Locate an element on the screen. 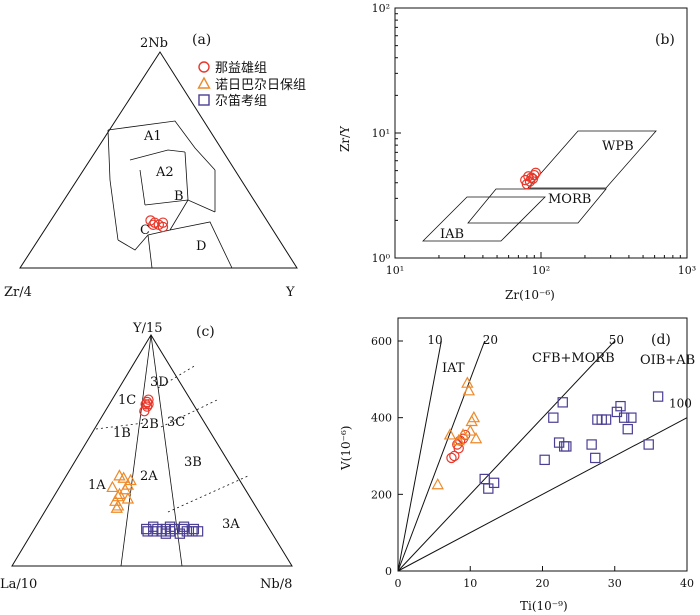 The image size is (700, 615). tick-label: 40 is located at coordinates (687, 583).